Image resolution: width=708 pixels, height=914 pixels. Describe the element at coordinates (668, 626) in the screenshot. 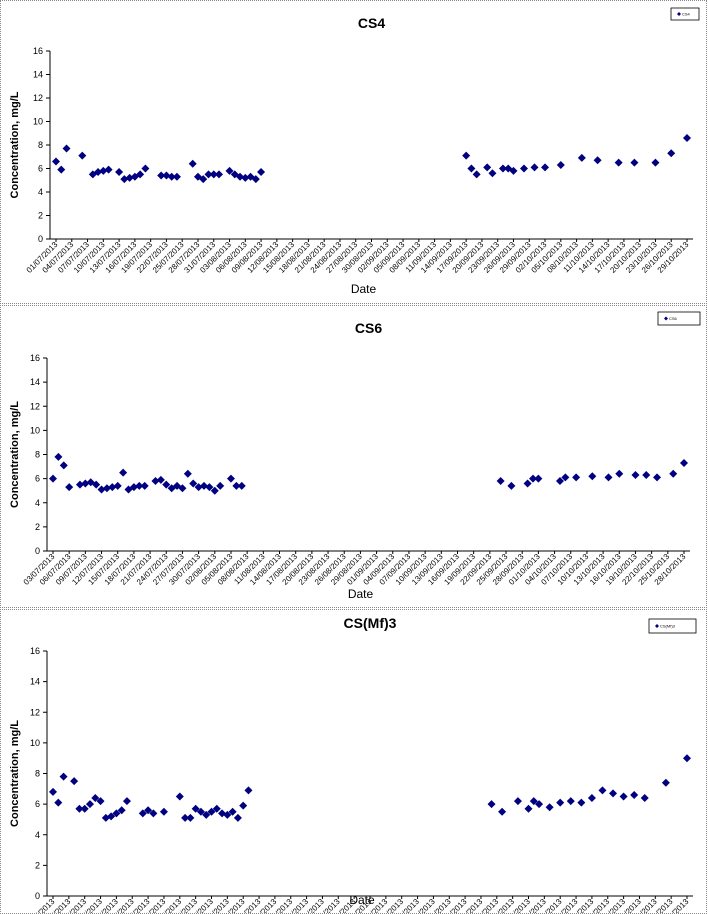

I see `legend-label: CS(Mf)3` at that location.